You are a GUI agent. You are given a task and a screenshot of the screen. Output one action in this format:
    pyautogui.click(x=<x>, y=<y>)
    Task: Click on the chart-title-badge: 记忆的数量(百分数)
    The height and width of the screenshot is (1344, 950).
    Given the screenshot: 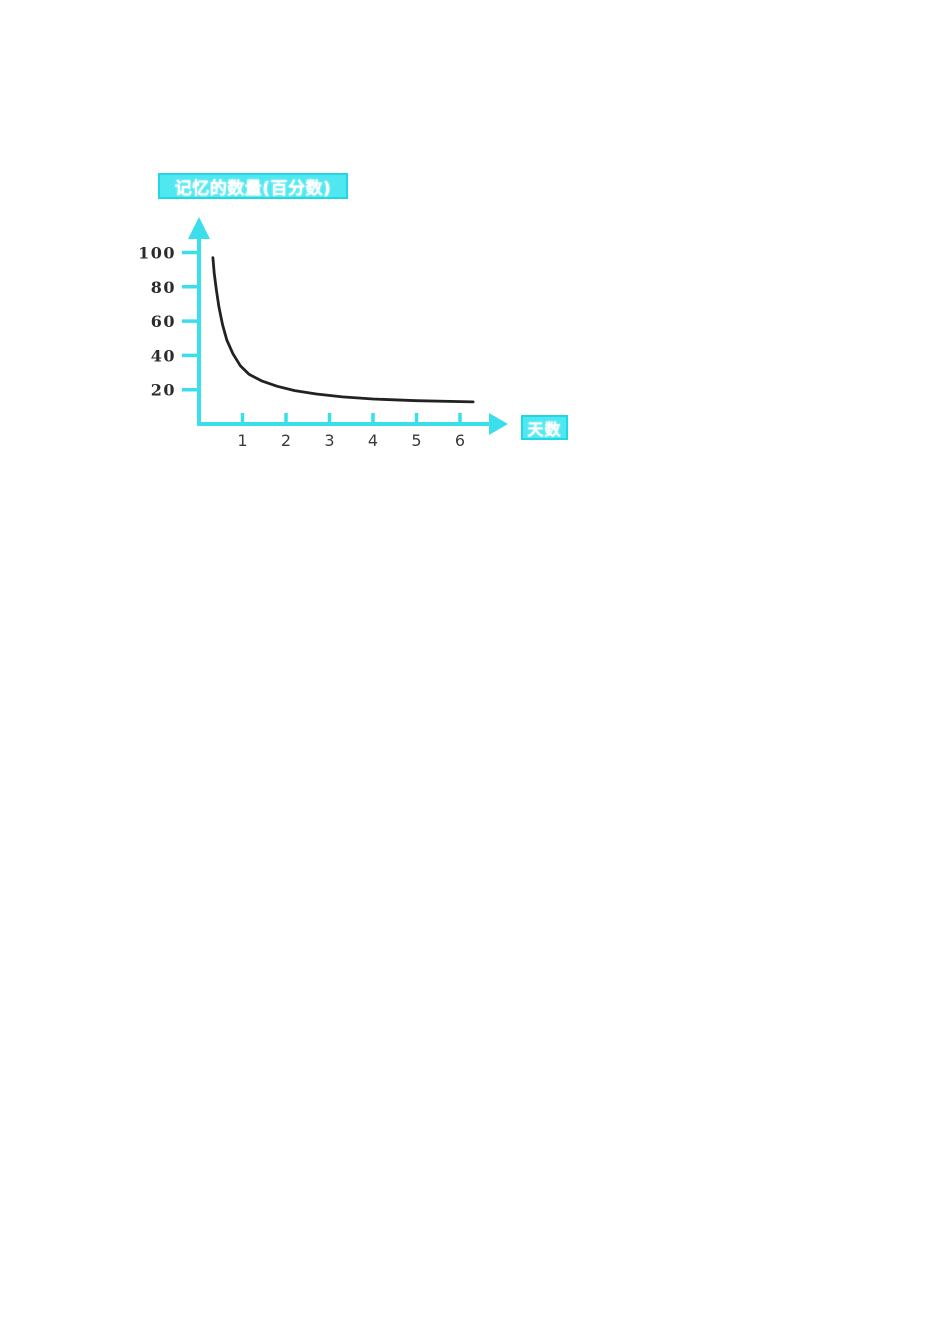 What is the action you would take?
    pyautogui.click(x=253, y=186)
    